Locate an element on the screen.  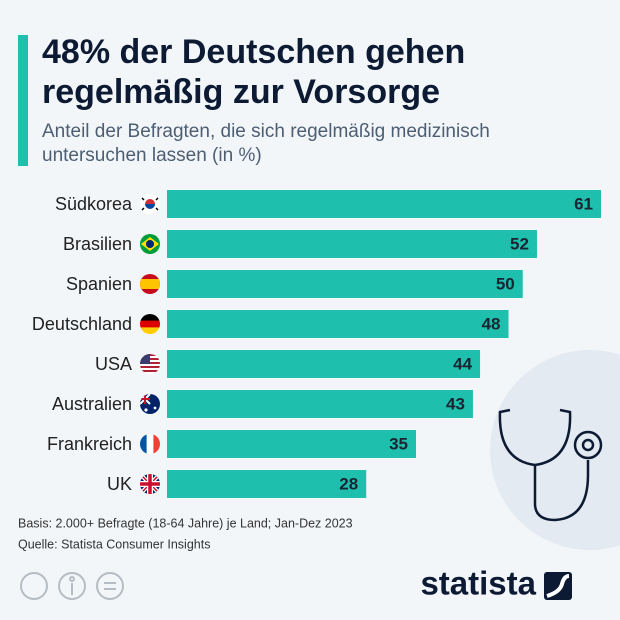
category-label: Spanien is located at coordinates (99, 284).